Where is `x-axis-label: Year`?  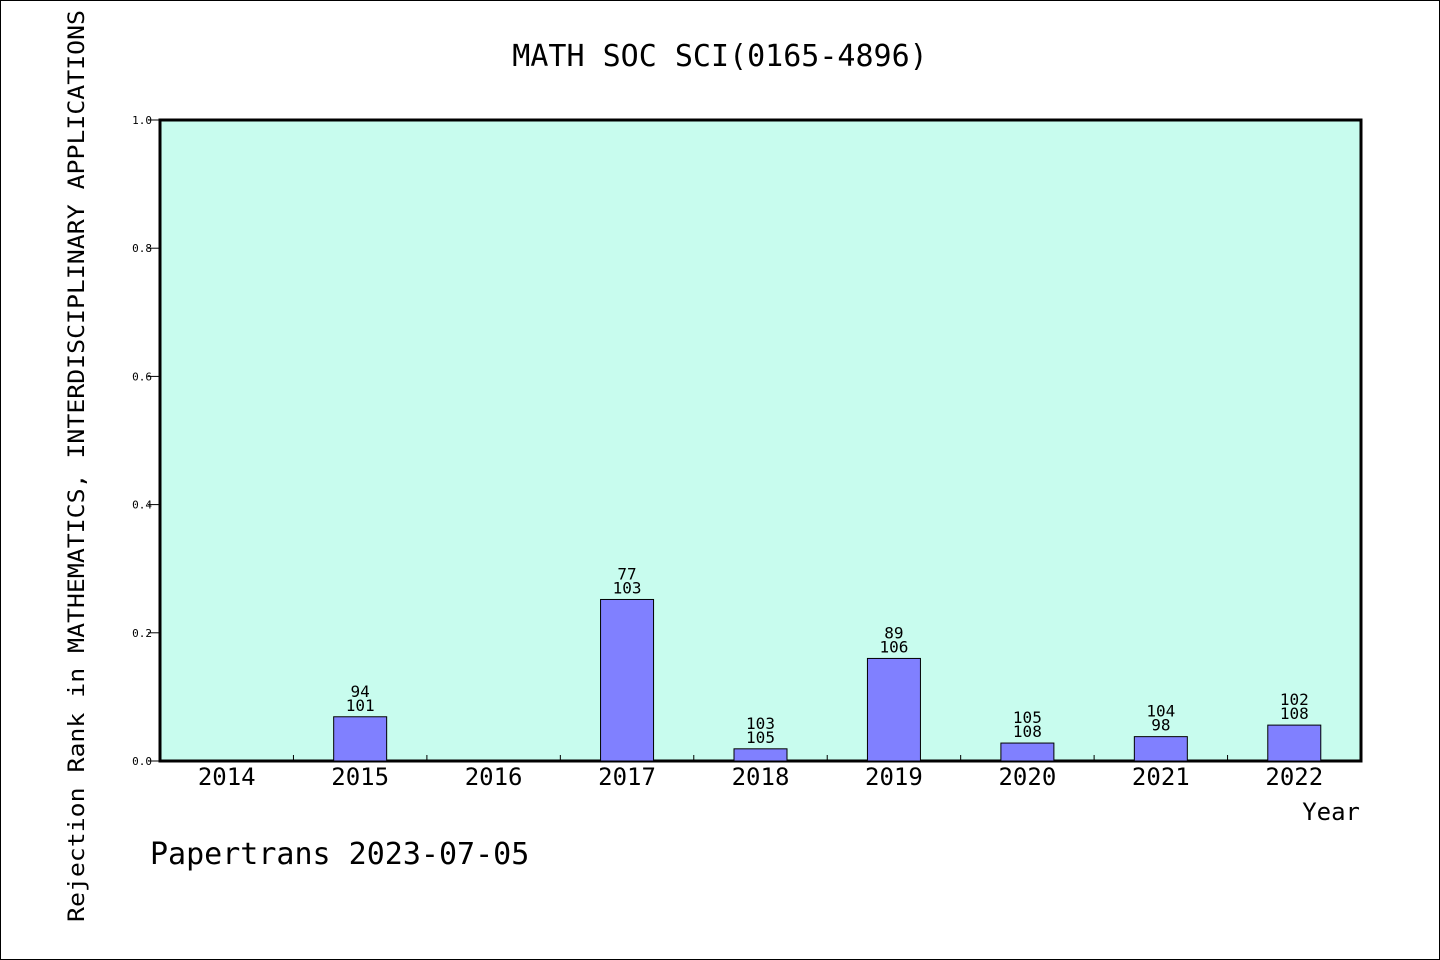 x-axis-label: Year is located at coordinates (1331, 812).